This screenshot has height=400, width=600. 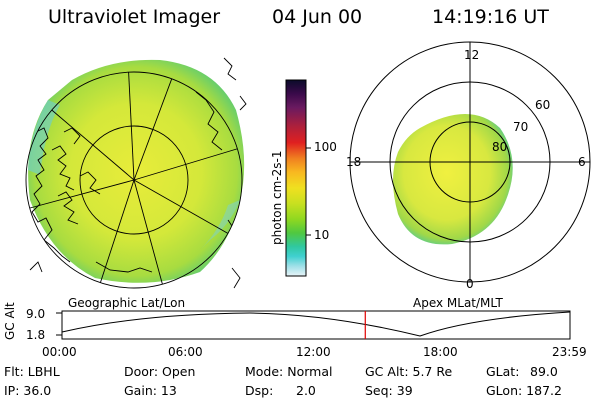 What do you see at coordinates (28, 390) in the screenshot?
I see `ip-info: IP: 36.0` at bounding box center [28, 390].